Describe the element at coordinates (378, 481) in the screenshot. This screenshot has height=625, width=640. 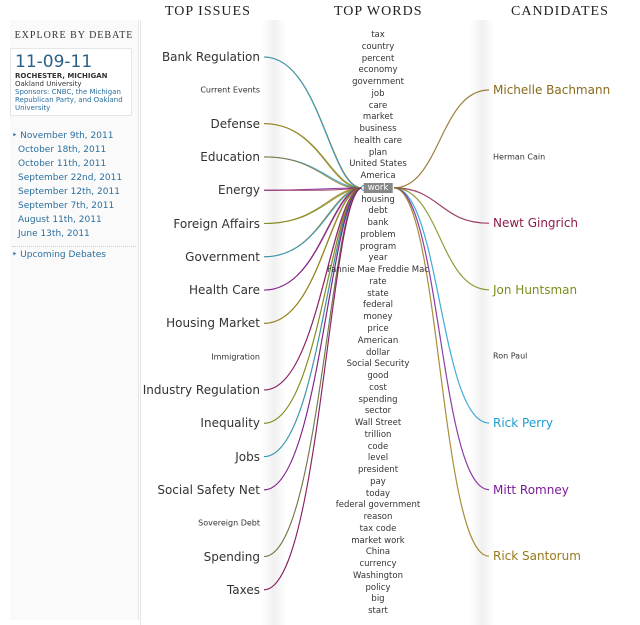
I see `word: pay` at that location.